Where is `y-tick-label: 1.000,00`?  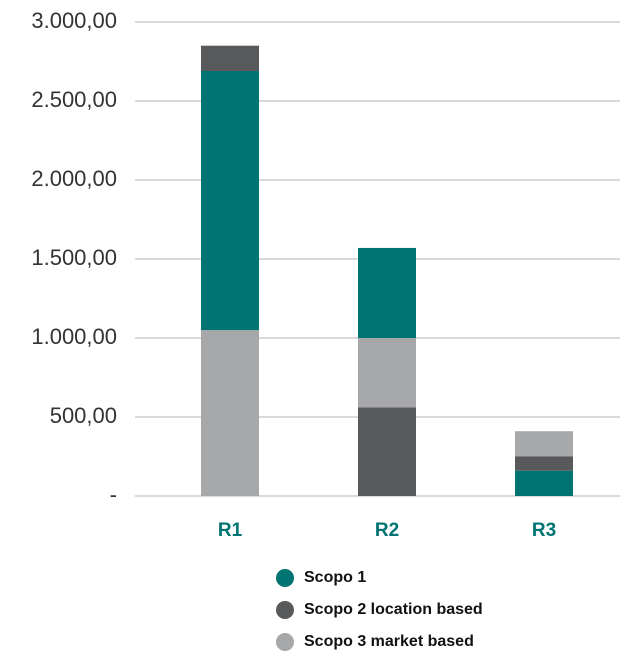 y-tick-label: 1.000,00 is located at coordinates (74, 336).